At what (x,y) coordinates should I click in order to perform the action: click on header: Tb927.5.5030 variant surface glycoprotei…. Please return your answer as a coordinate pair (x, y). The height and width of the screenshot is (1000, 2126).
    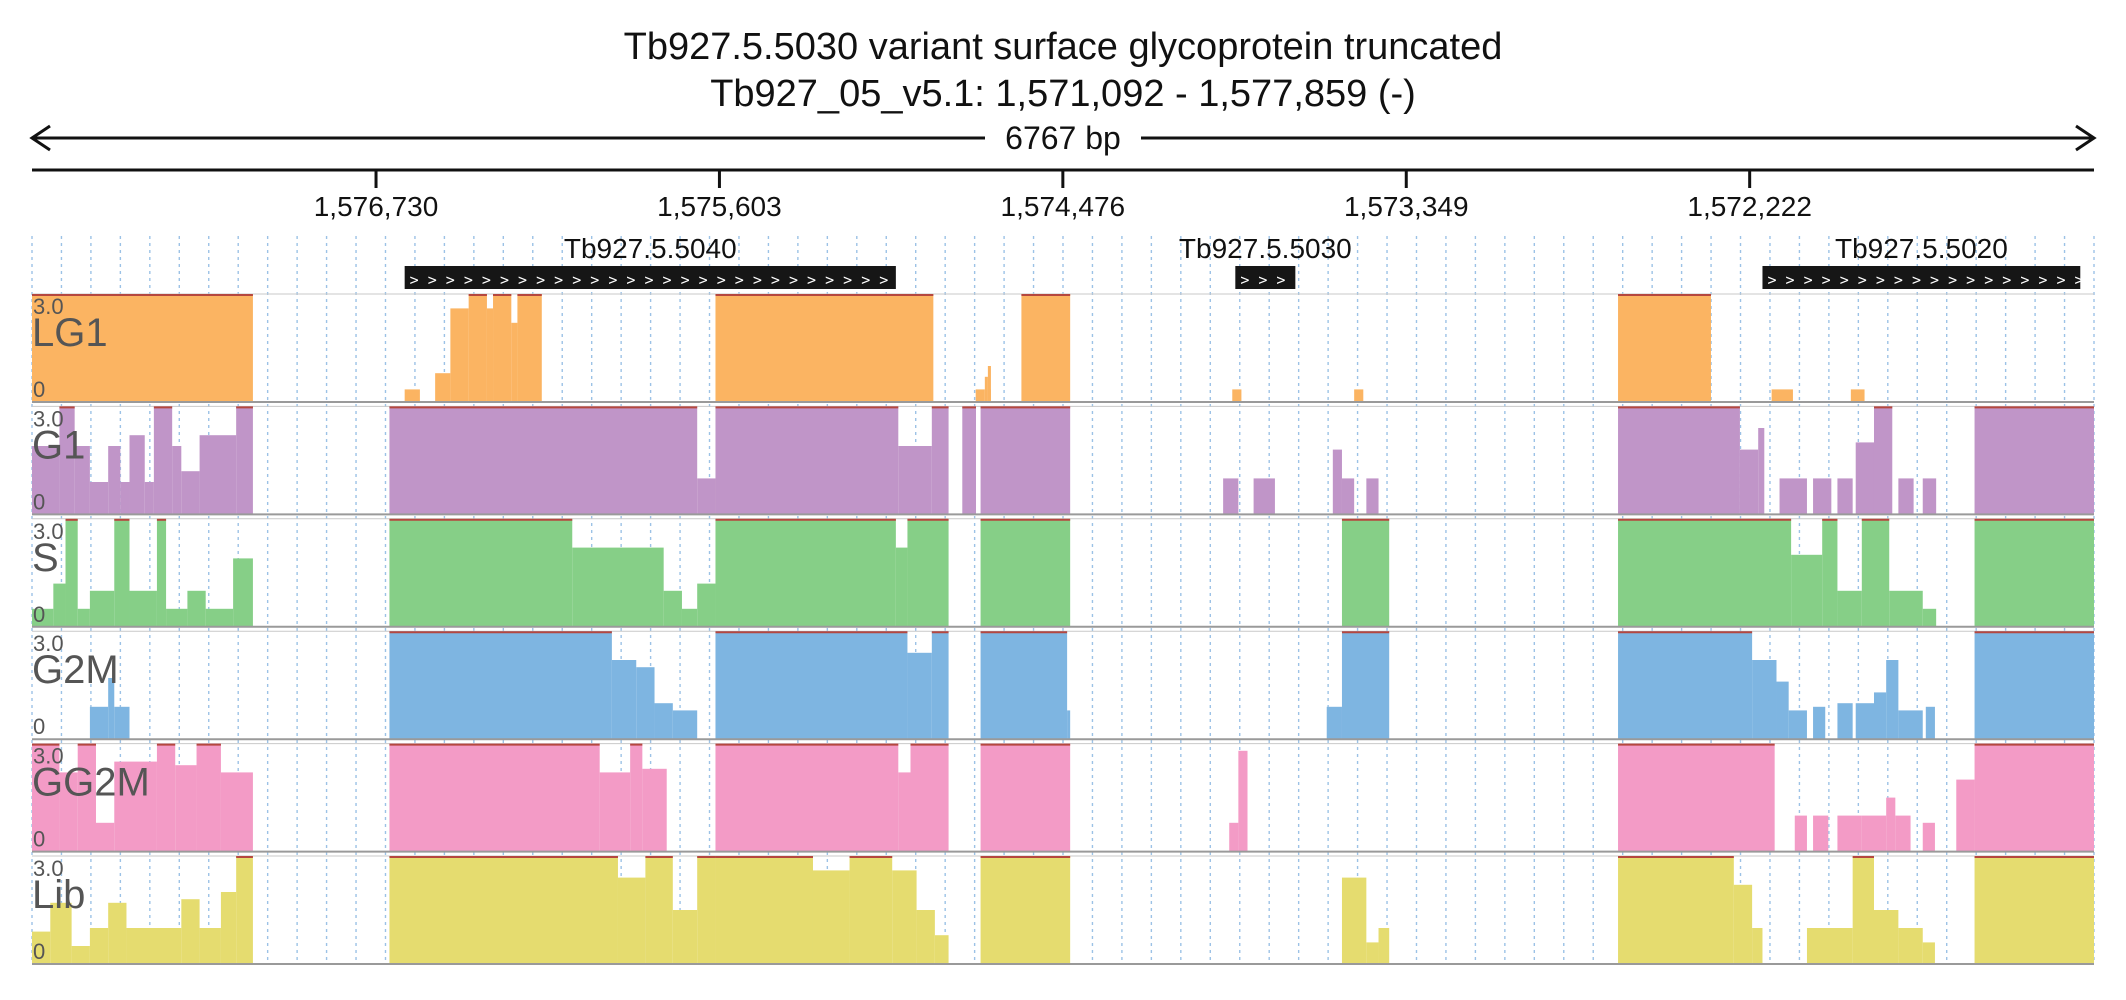
    Looking at the image, I should click on (1063, 70).